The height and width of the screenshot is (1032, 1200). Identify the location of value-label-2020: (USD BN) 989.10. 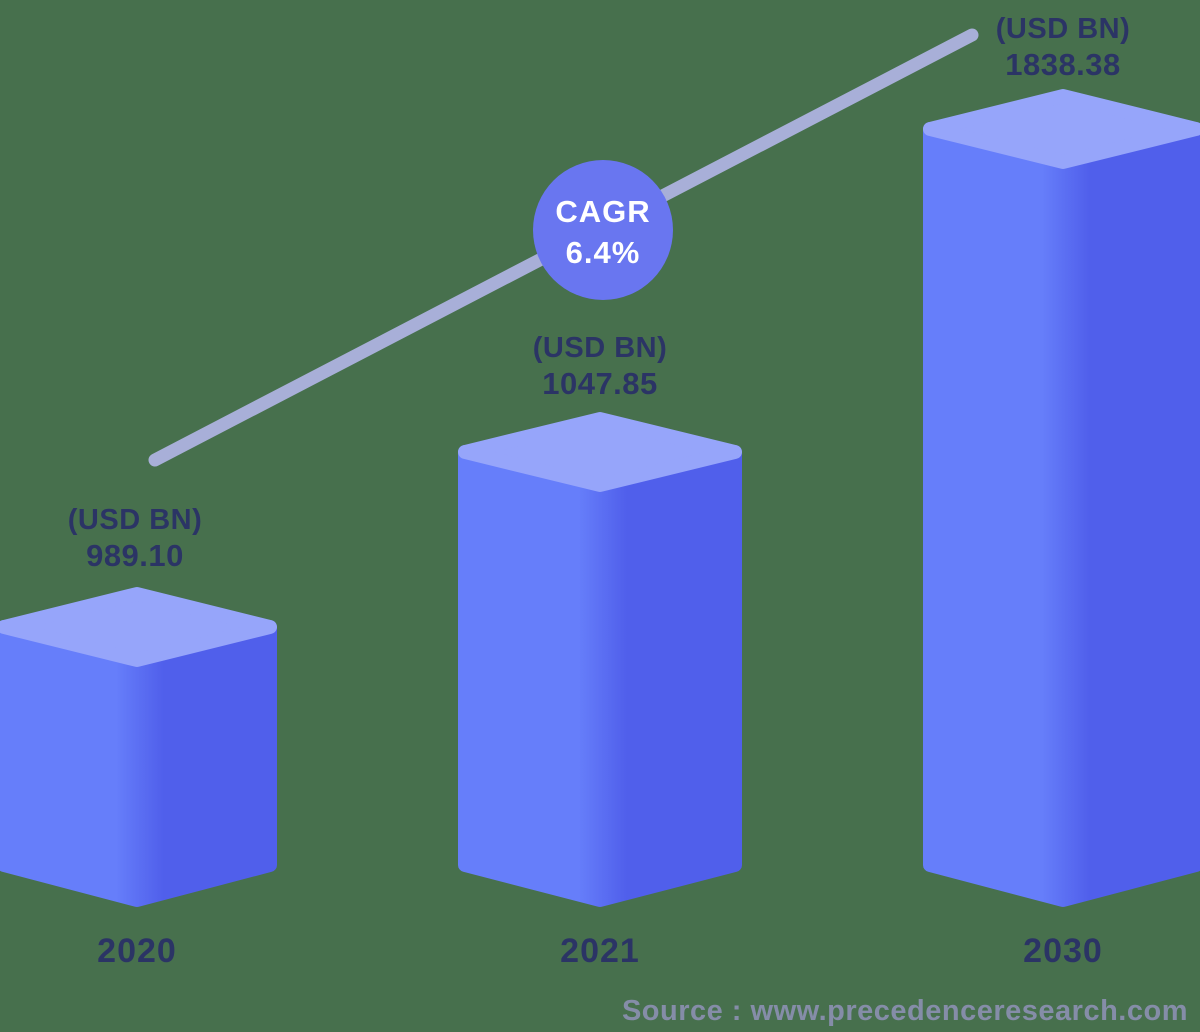
(135, 538).